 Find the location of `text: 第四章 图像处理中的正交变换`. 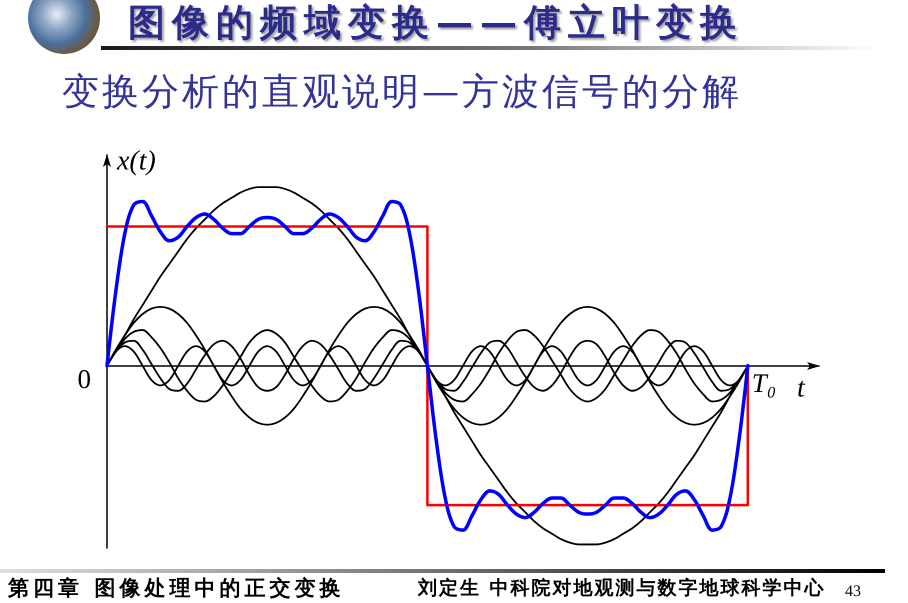

text: 第四章 图像处理中的正交变换 is located at coordinates (176, 588).